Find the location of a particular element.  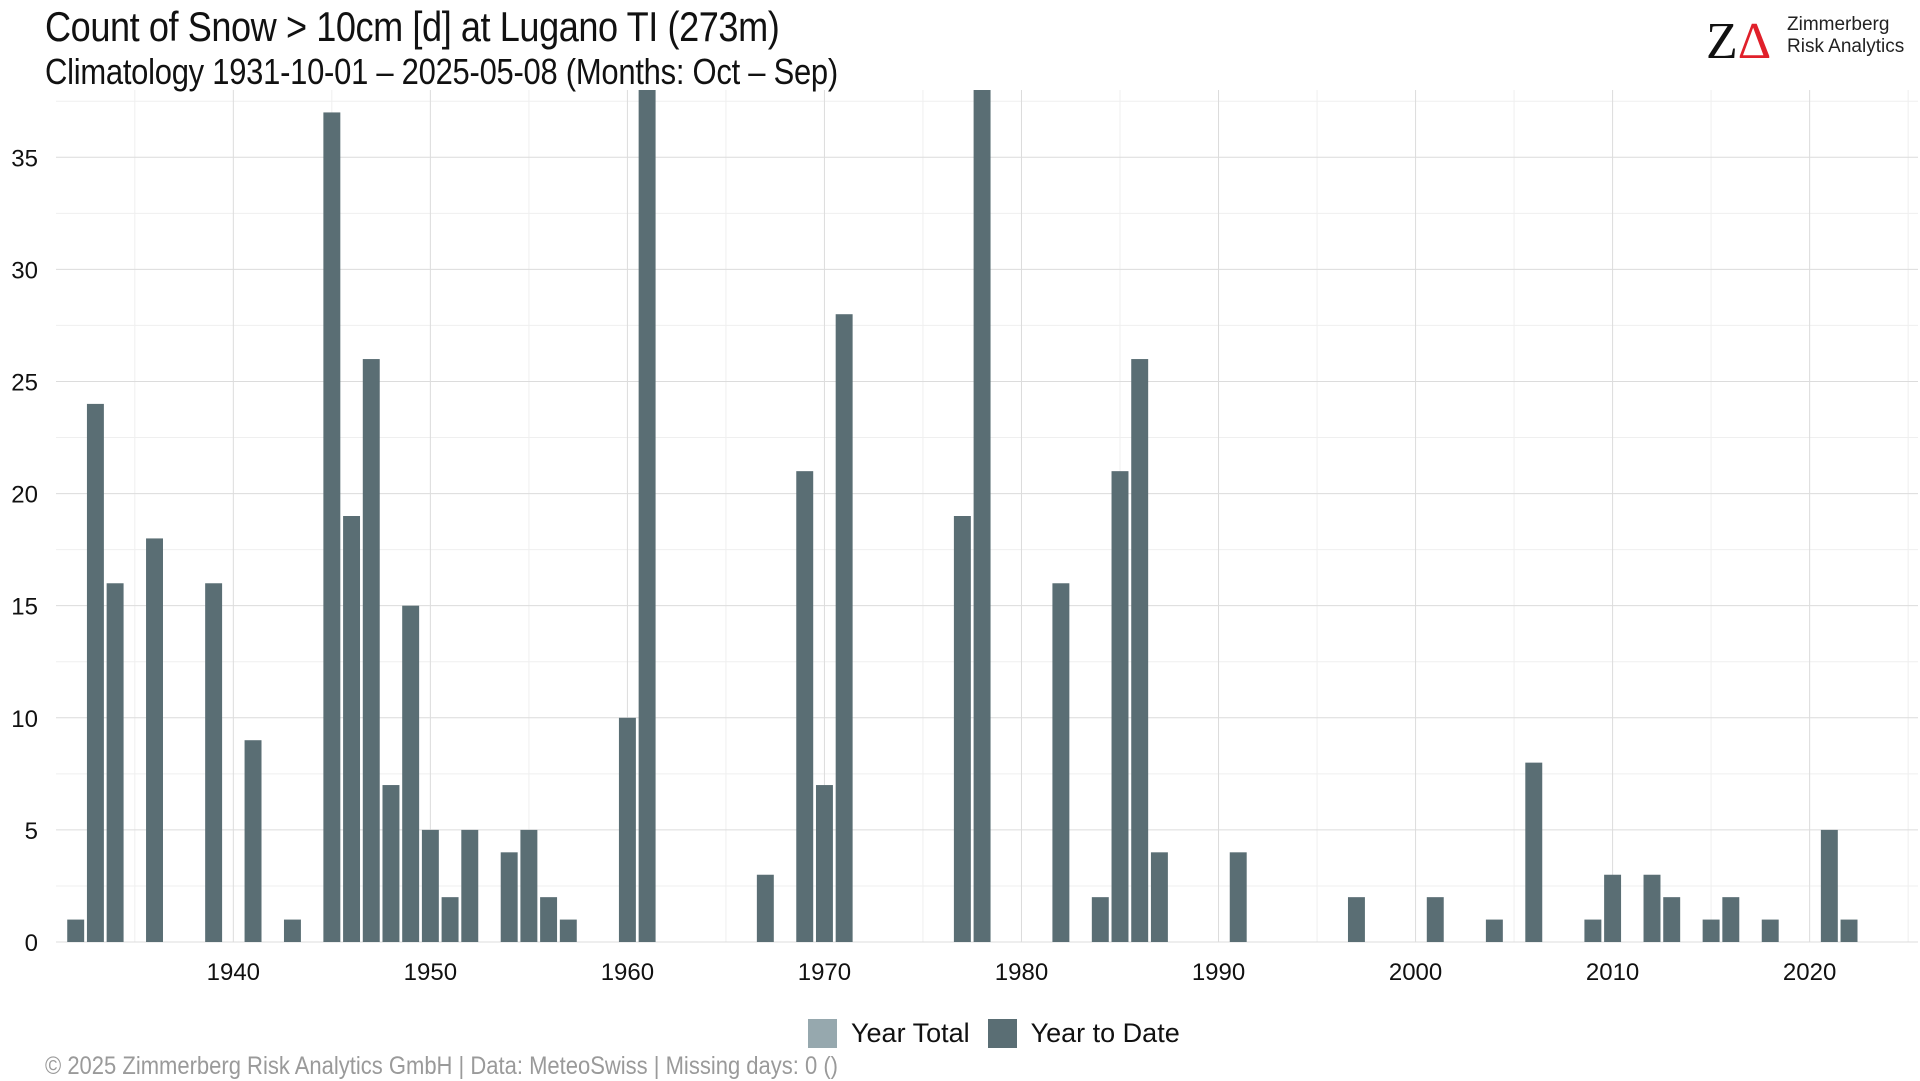

x-axis-tick-labels: 1940 1950 1960 1970 1980 1990 2000 2010 2020 is located at coordinates (1022, 972).